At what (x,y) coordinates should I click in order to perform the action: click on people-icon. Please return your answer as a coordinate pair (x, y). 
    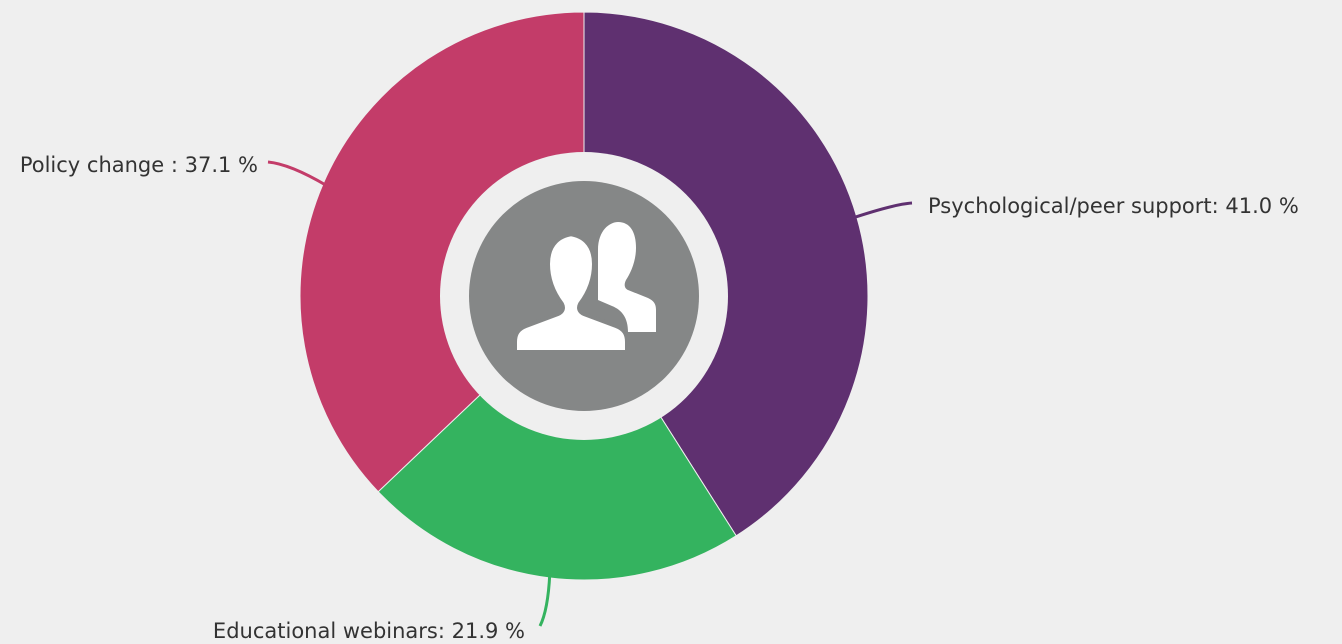
    Looking at the image, I should click on (584, 288).